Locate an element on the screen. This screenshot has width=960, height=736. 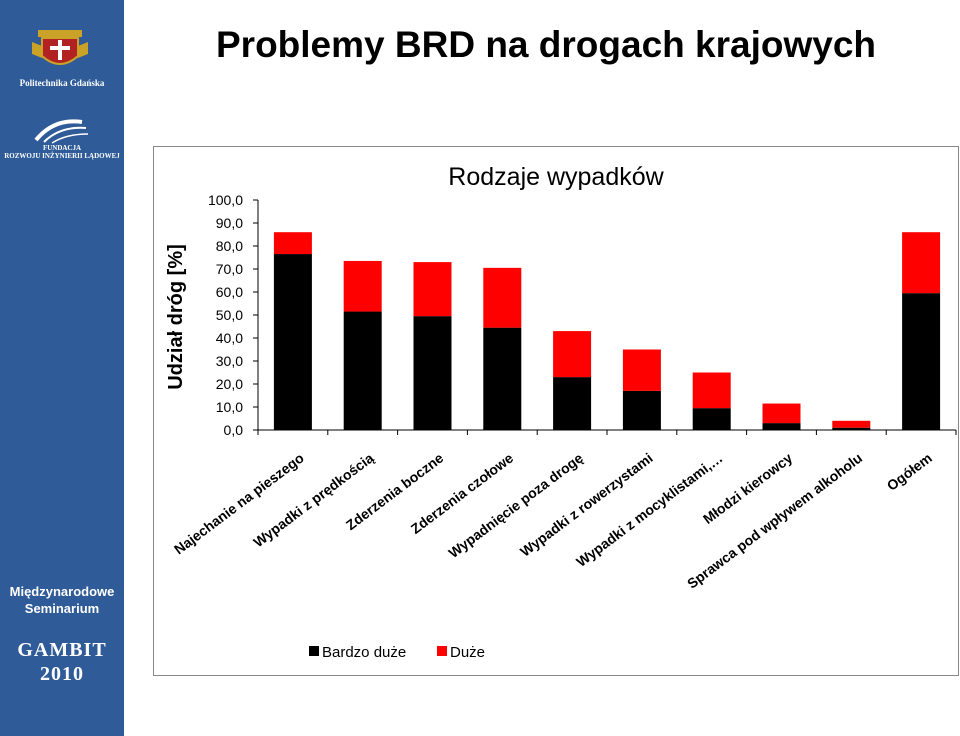
event-label: GAMBIT 2010 is located at coordinates (62, 662).